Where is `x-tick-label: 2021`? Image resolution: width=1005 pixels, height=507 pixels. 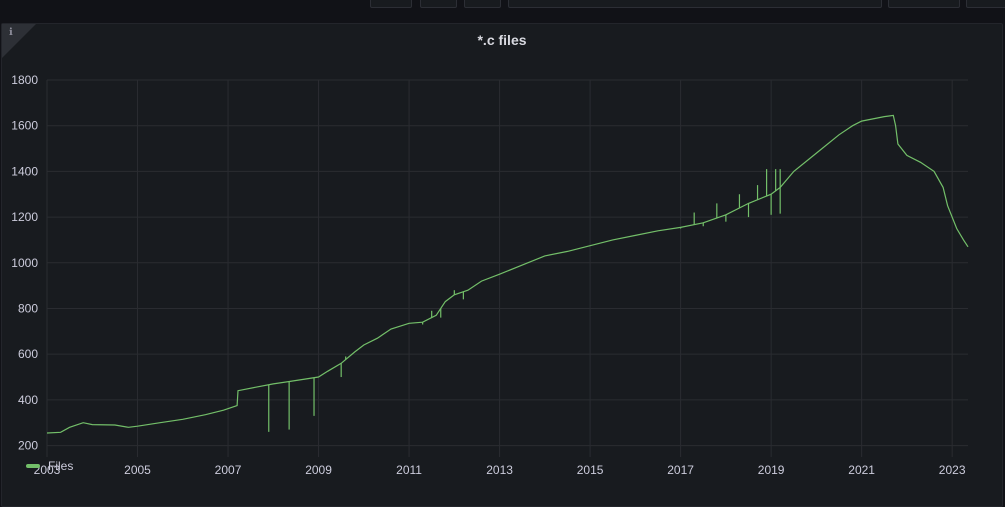
x-tick-label: 2021 is located at coordinates (861, 470).